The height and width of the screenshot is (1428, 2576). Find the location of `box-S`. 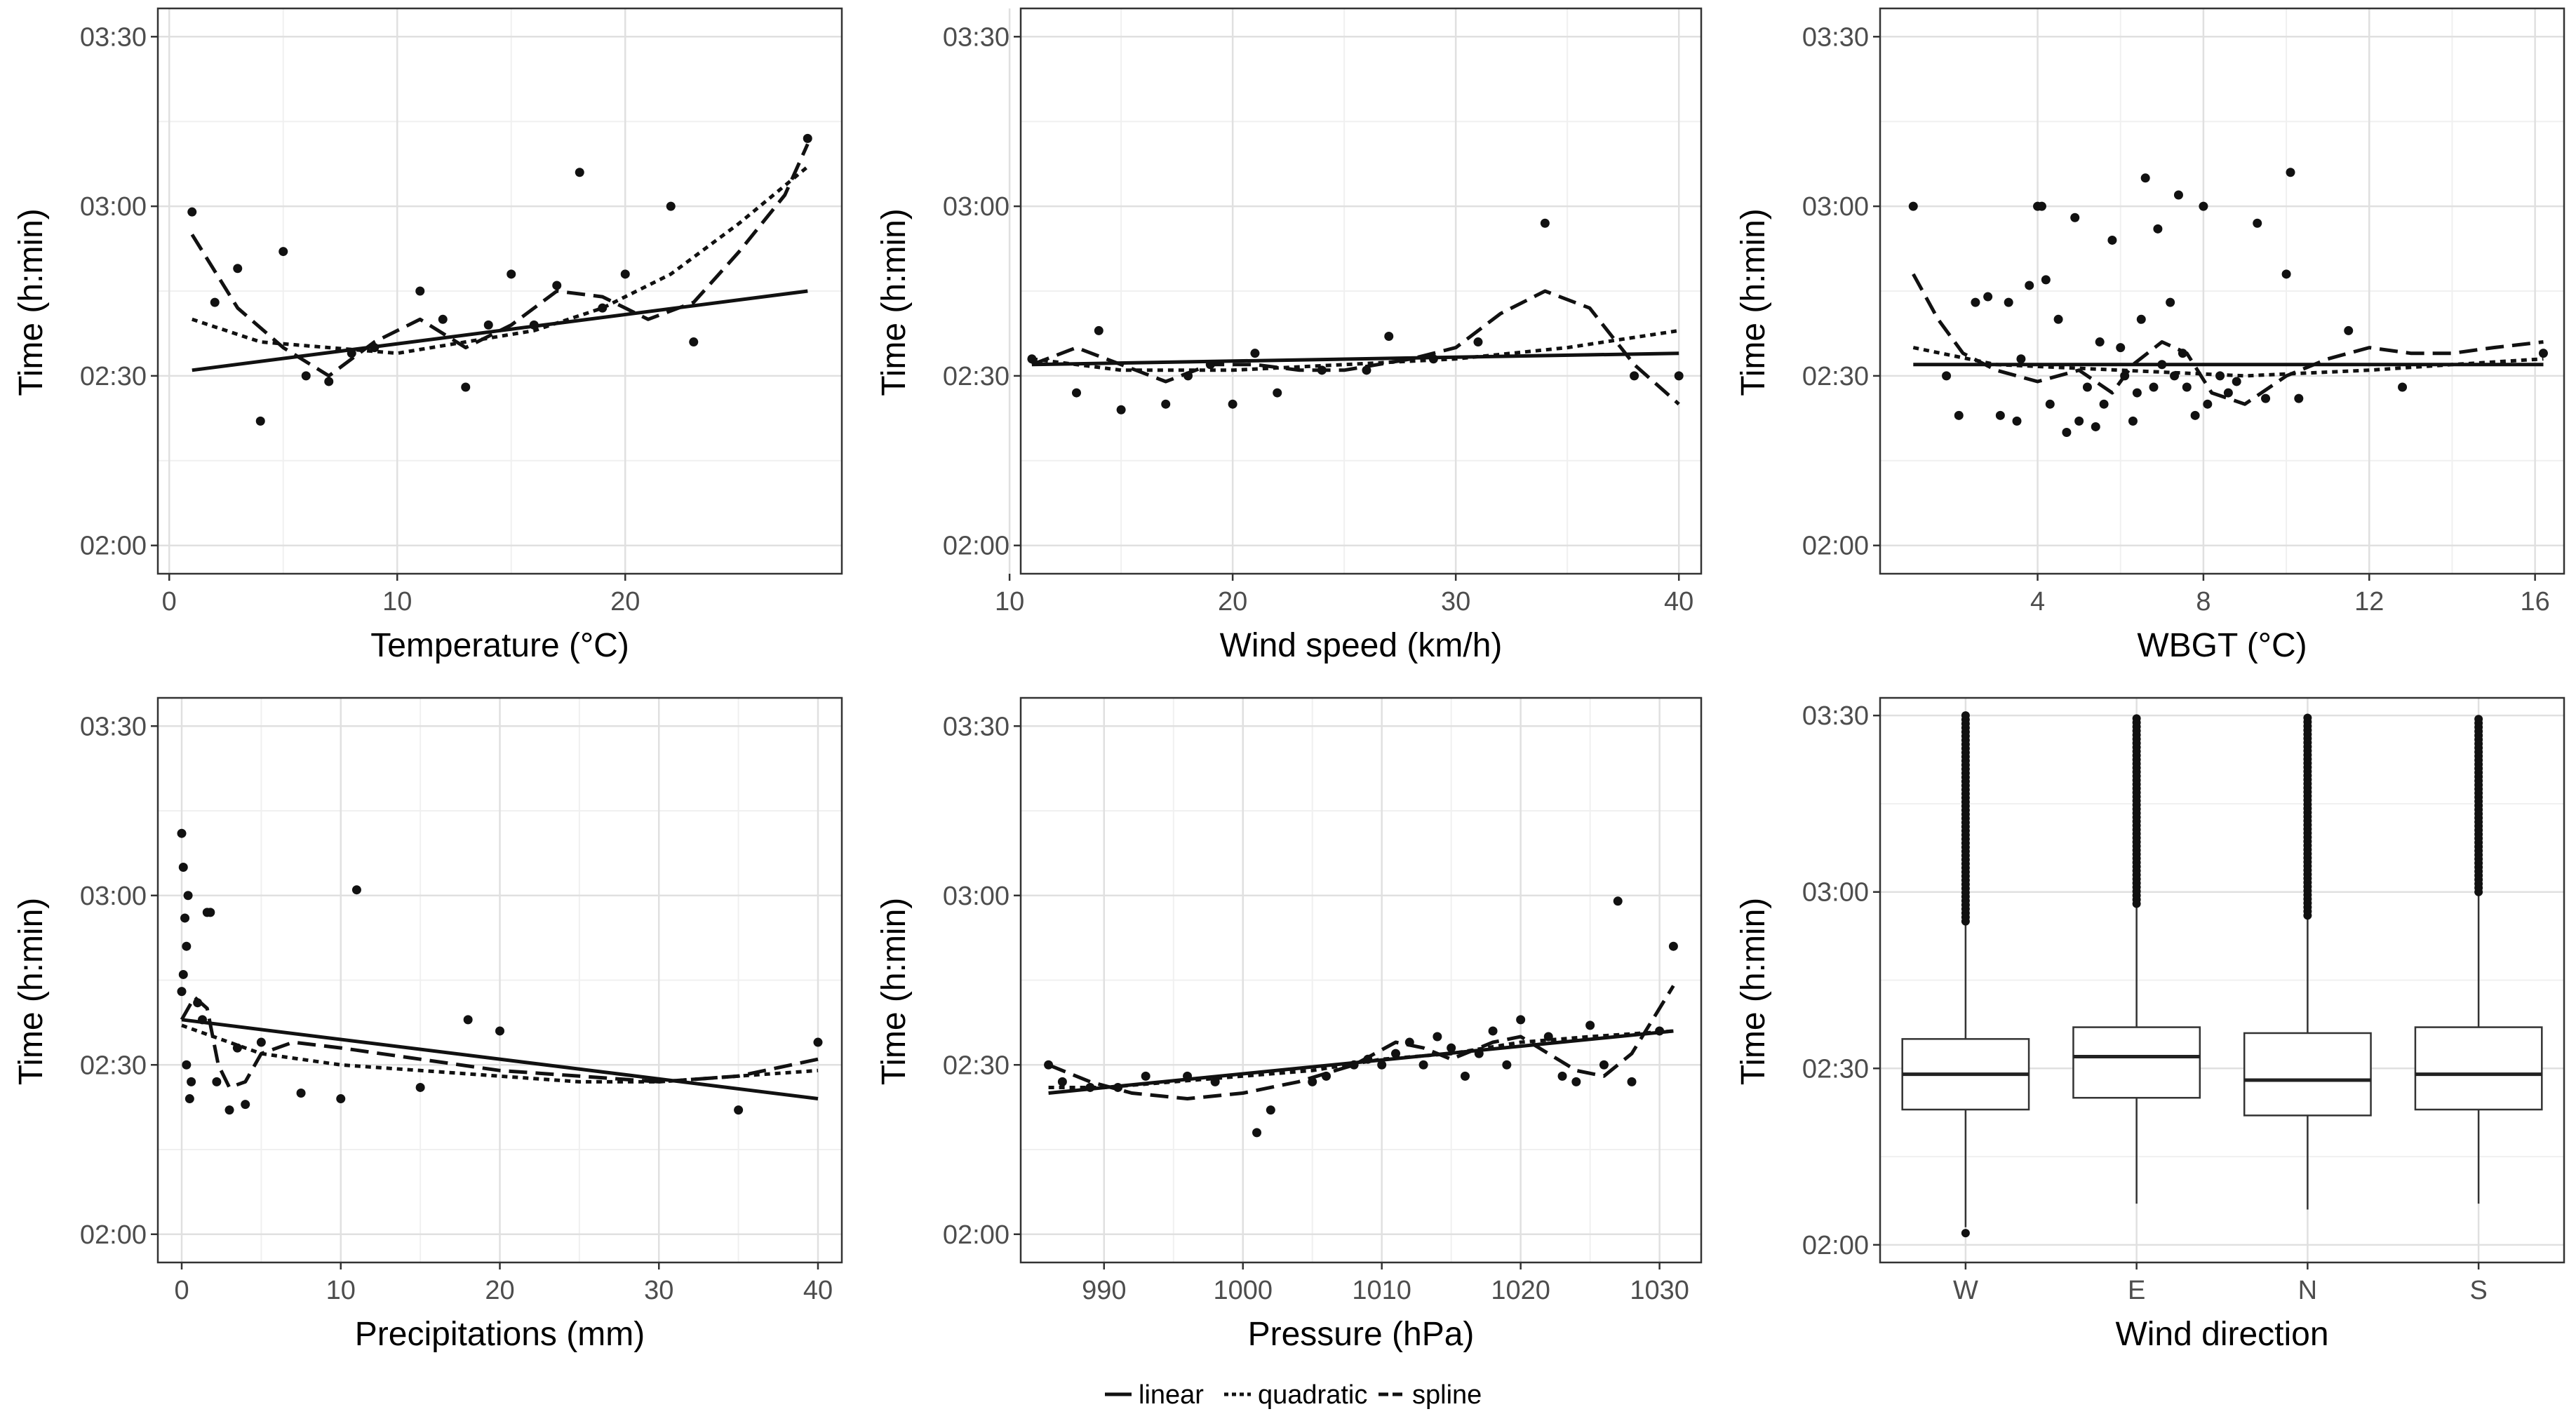

box-S is located at coordinates (2478, 959).